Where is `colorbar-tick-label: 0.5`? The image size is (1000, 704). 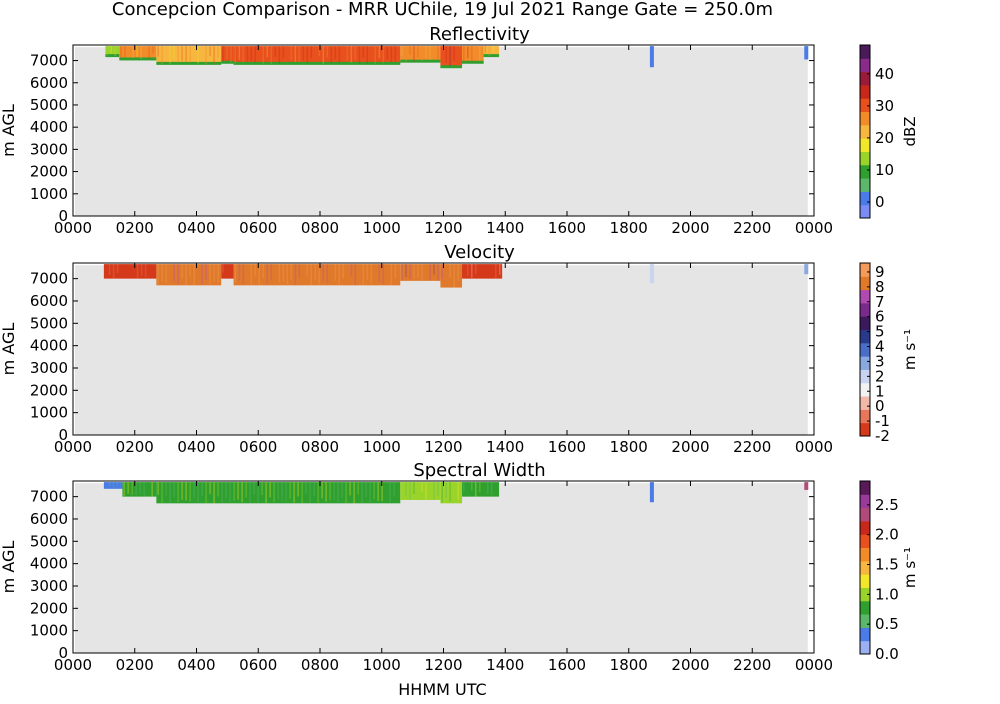 colorbar-tick-label: 0.5 is located at coordinates (887, 624).